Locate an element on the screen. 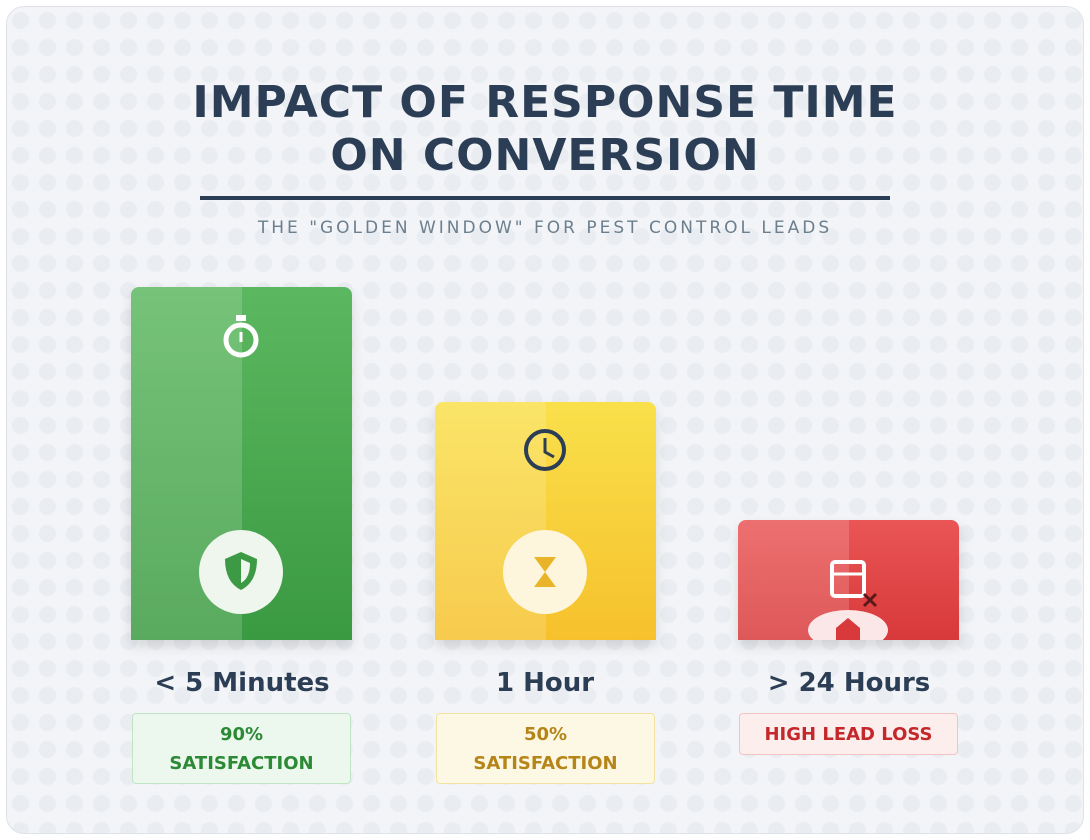  bar-yellow is located at coordinates (545, 521).